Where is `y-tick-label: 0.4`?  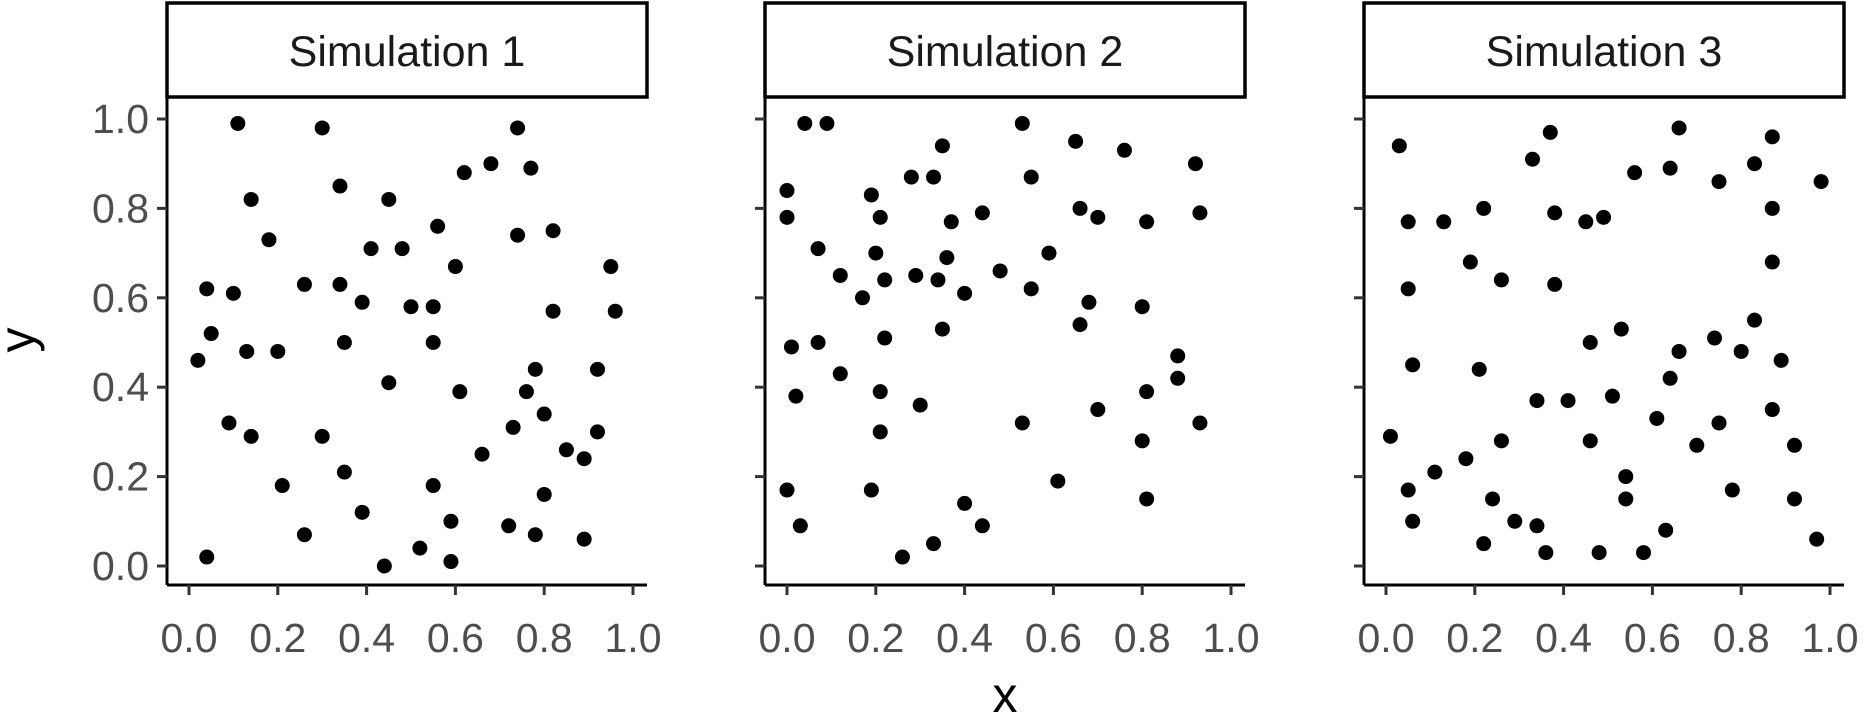 y-tick-label: 0.4 is located at coordinates (120, 387).